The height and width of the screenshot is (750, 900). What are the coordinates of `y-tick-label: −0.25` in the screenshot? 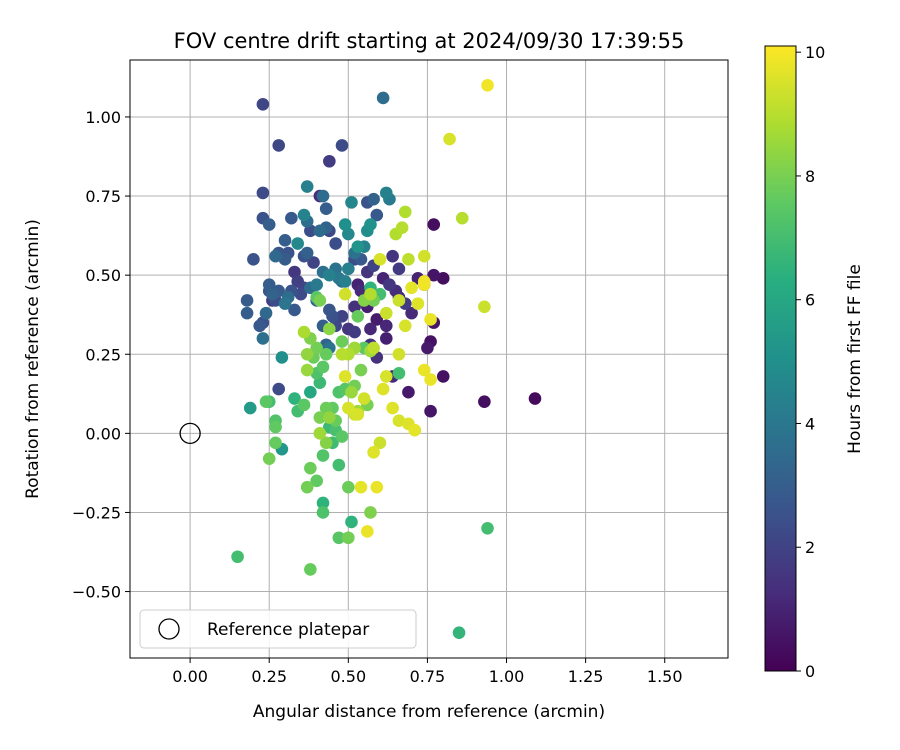 It's located at (96, 512).